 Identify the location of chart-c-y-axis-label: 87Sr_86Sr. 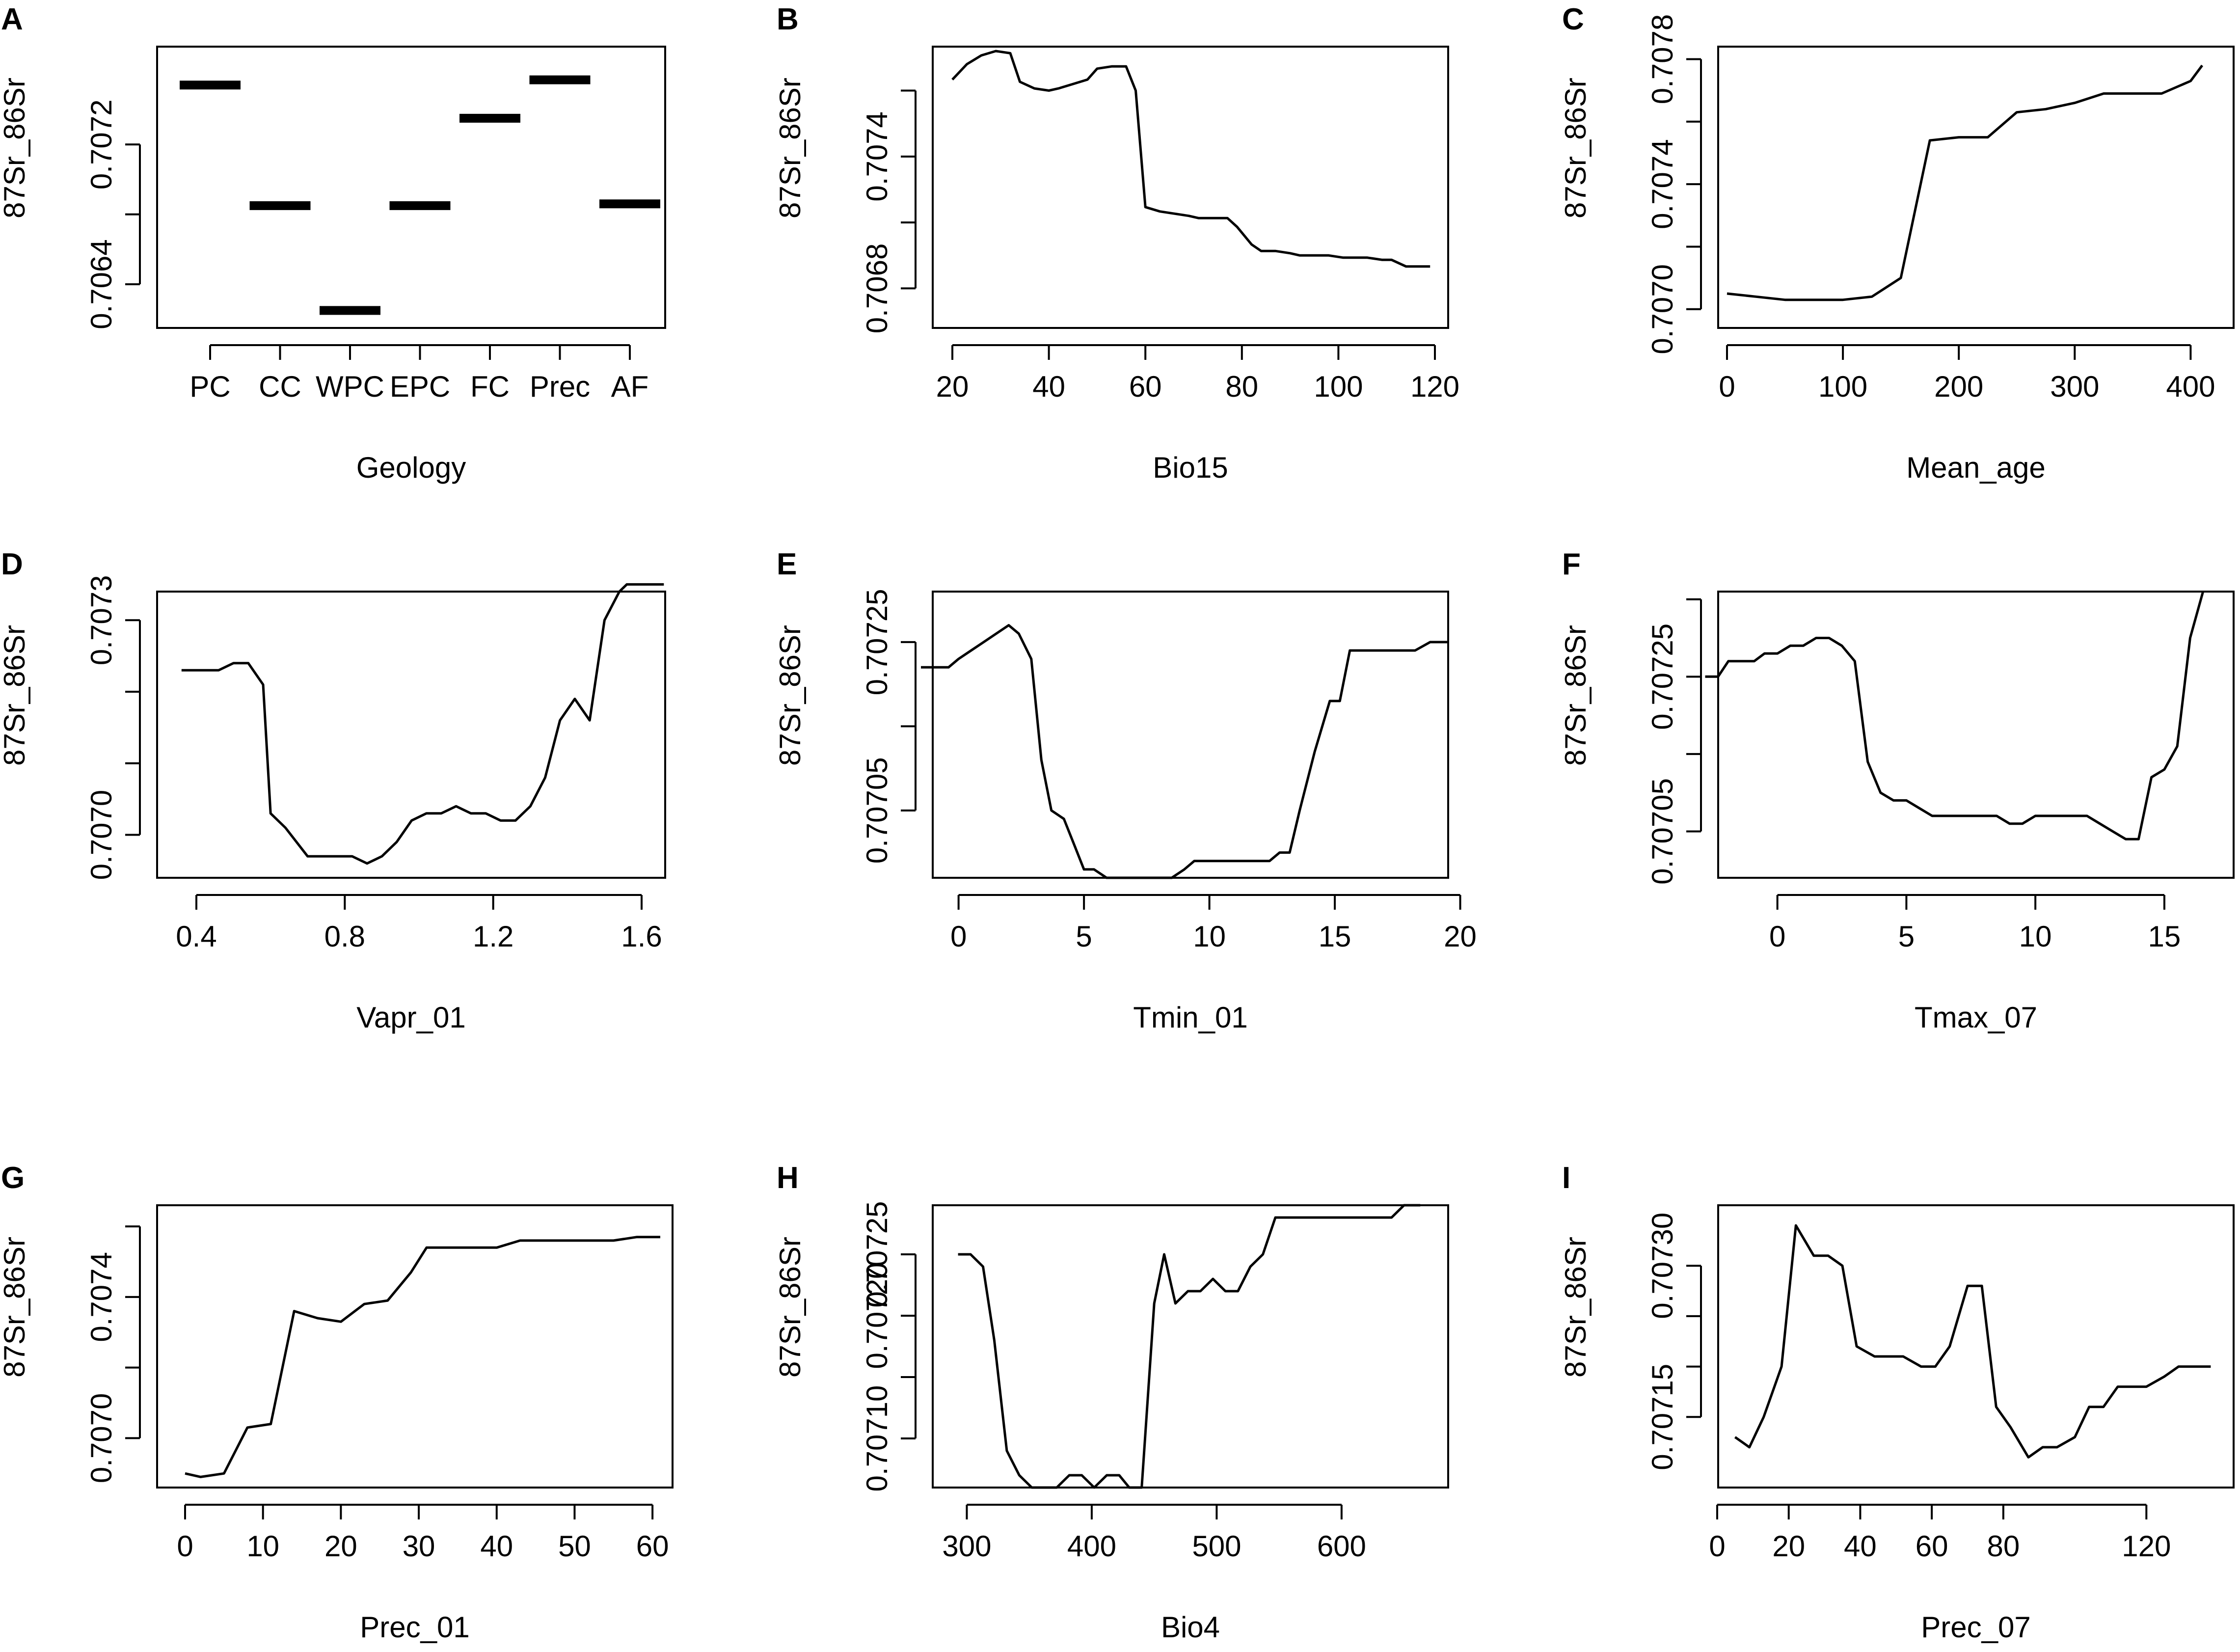
(1575, 148).